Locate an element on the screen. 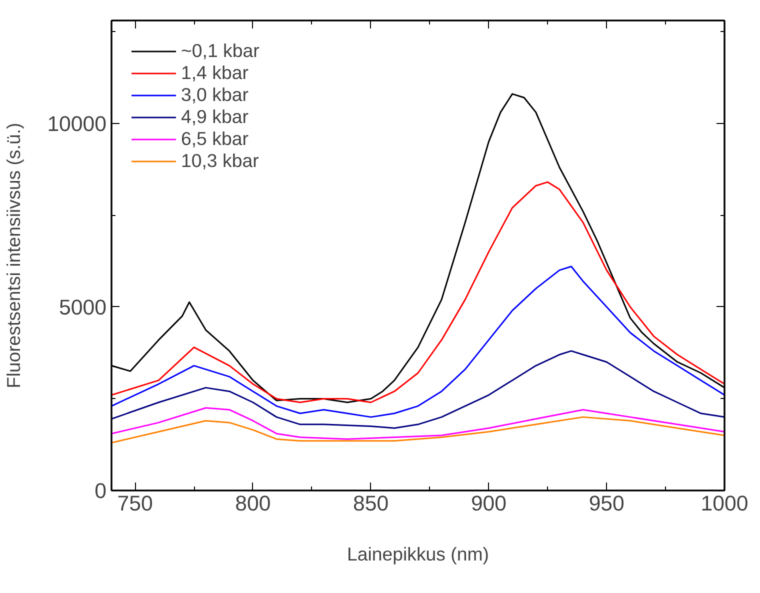  legend-label: 6,5 kbar is located at coordinates (214, 139).